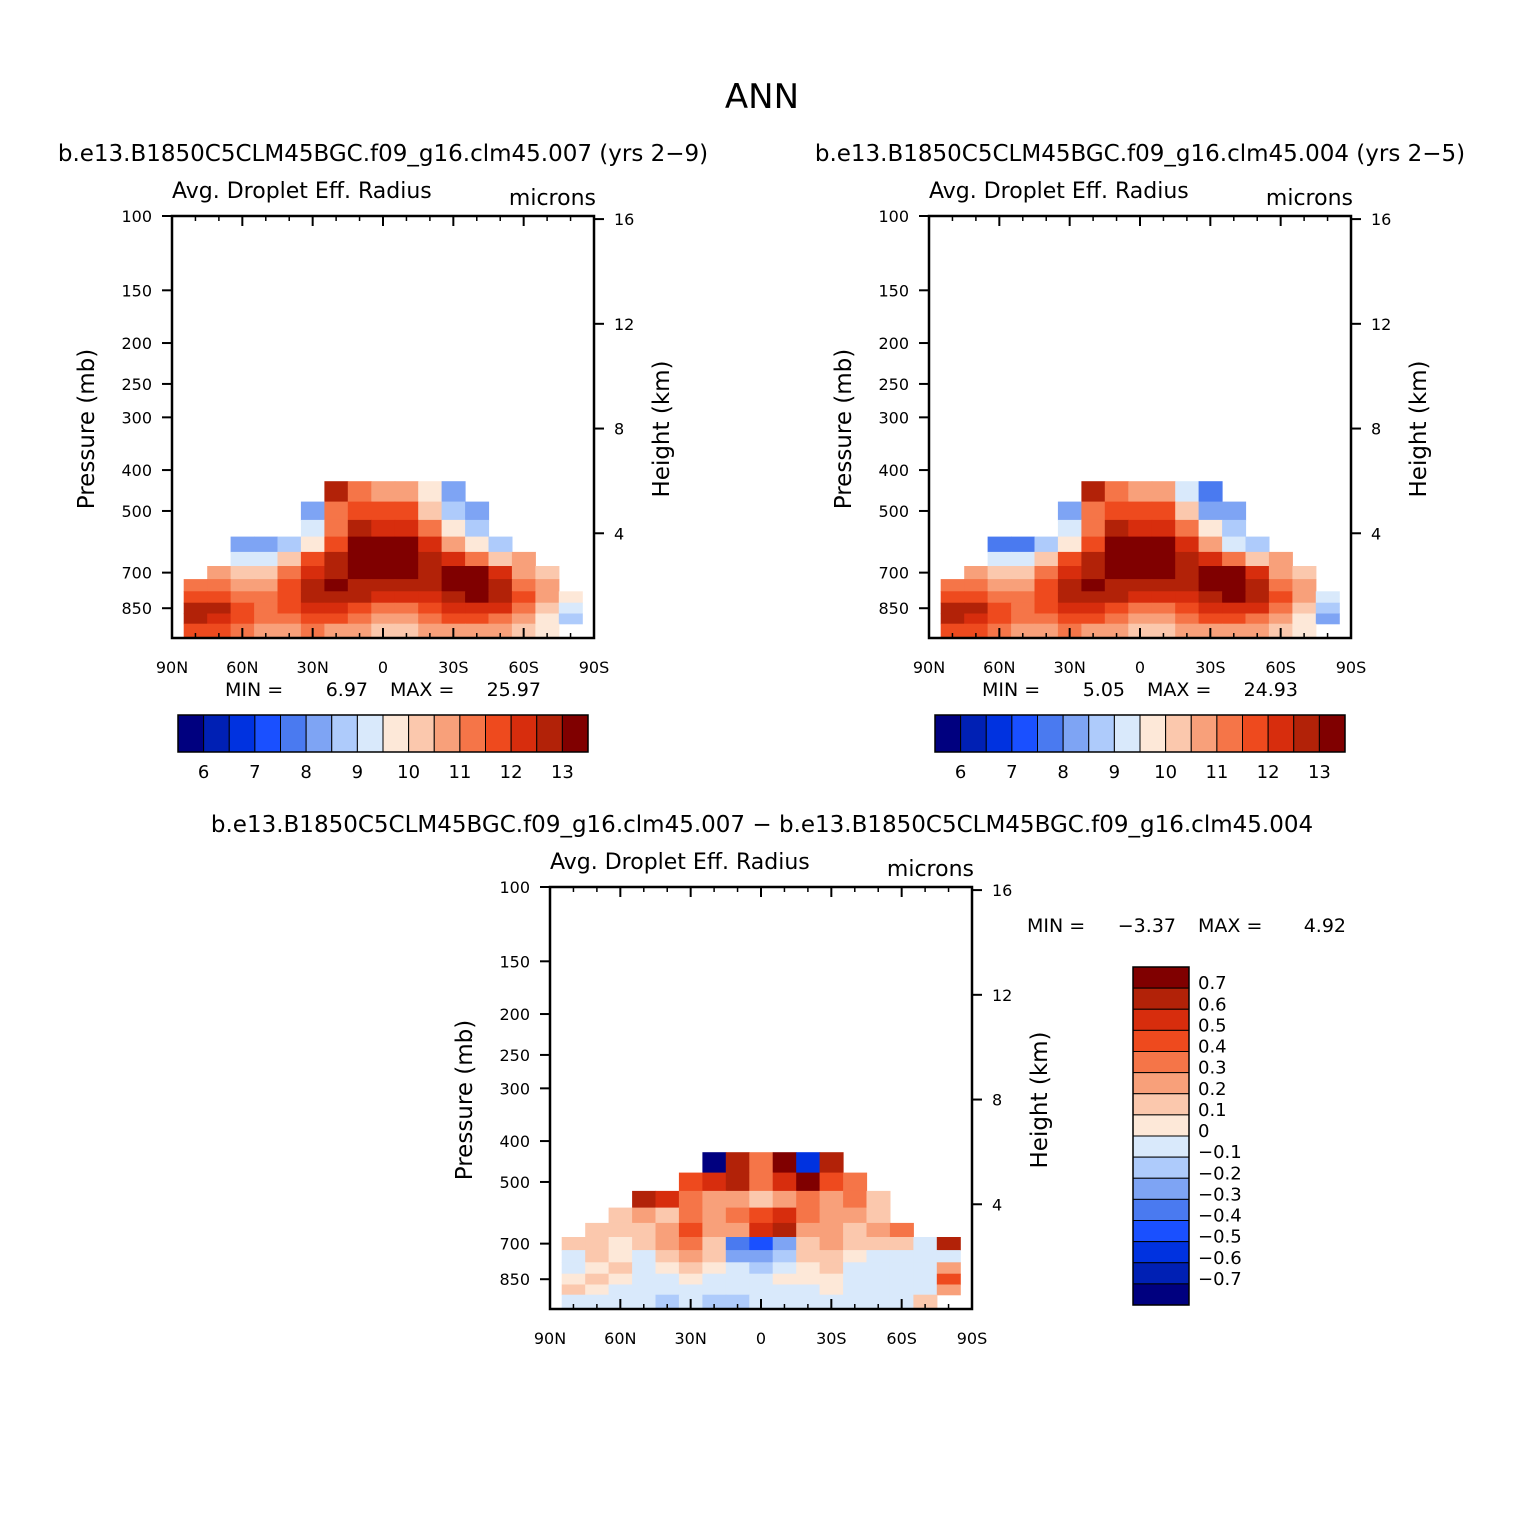 Image resolution: width=1524 pixels, height=1524 pixels. I want to click on min-value: −3.37, so click(1147, 926).